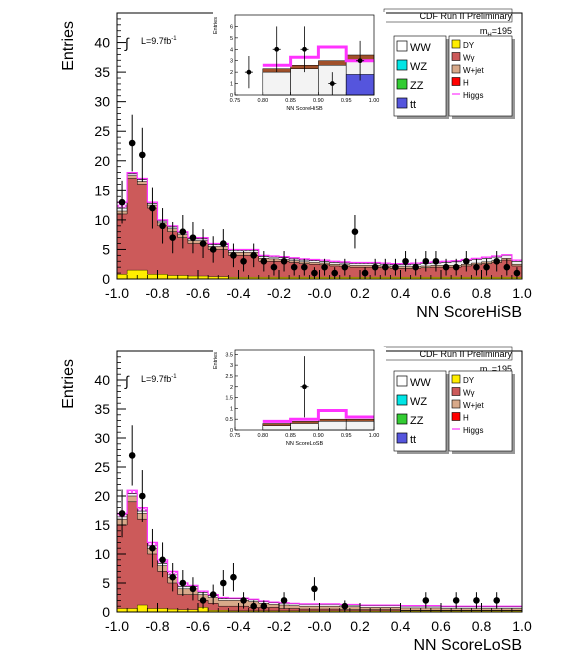 The height and width of the screenshot is (667, 567). I want to click on x-tick-label: 0.2, so click(360, 293).